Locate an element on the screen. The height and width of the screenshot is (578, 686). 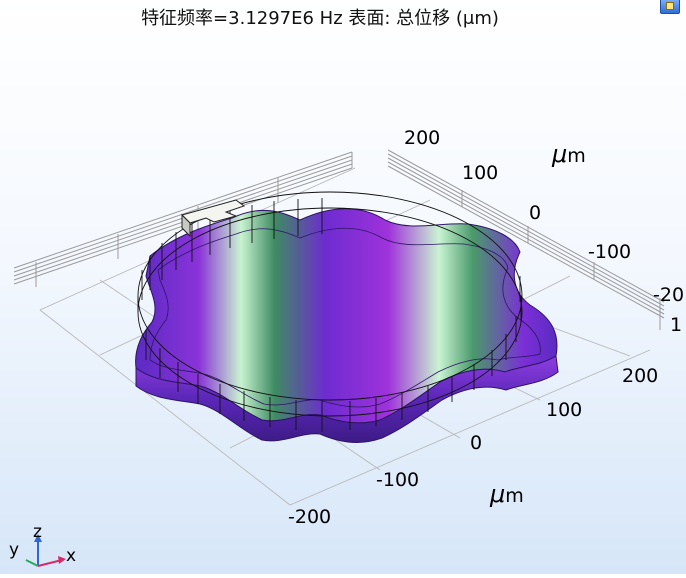
back-axis-tick-200: 200 is located at coordinates (422, 138).